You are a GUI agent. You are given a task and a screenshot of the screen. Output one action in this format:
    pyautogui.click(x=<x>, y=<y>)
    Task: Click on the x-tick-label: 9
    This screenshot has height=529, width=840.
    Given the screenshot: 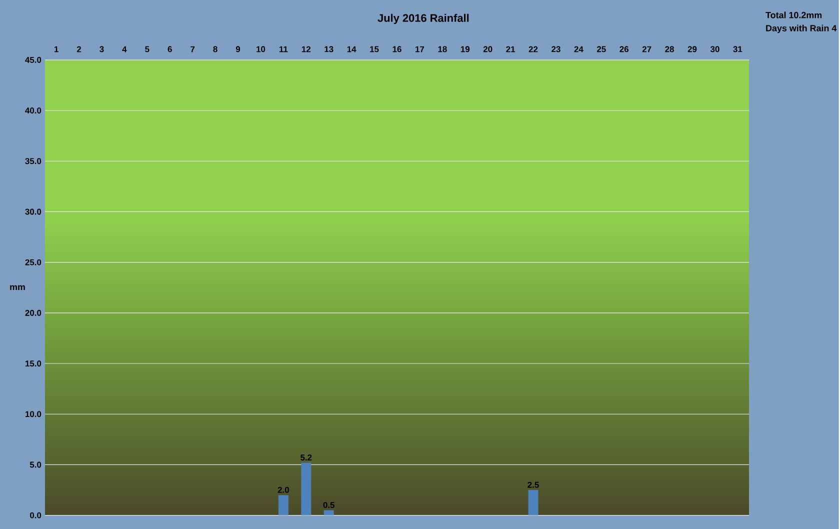 What is the action you would take?
    pyautogui.click(x=238, y=49)
    